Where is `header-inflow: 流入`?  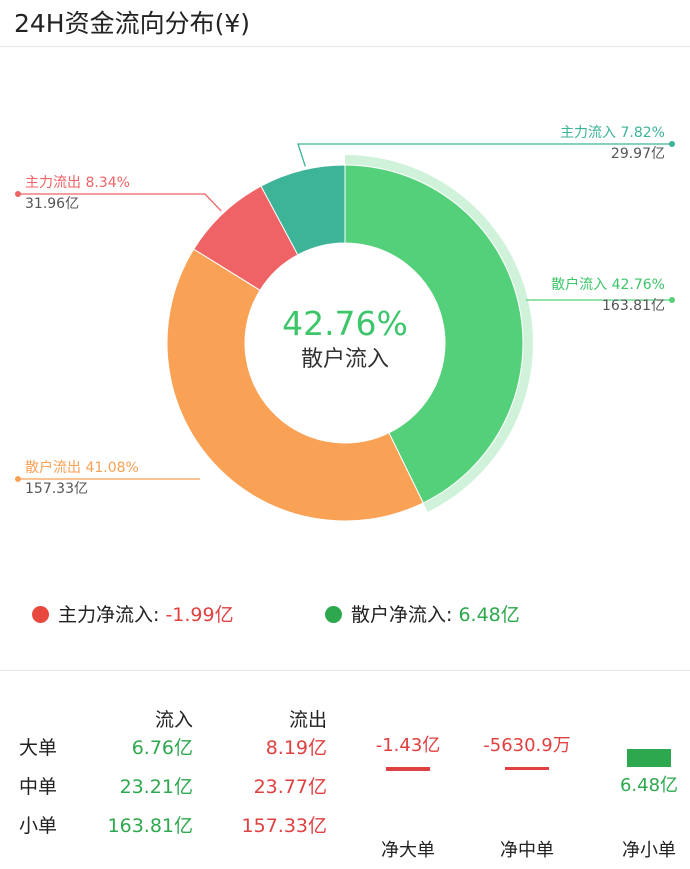
header-inflow: 流入 is located at coordinates (173, 720).